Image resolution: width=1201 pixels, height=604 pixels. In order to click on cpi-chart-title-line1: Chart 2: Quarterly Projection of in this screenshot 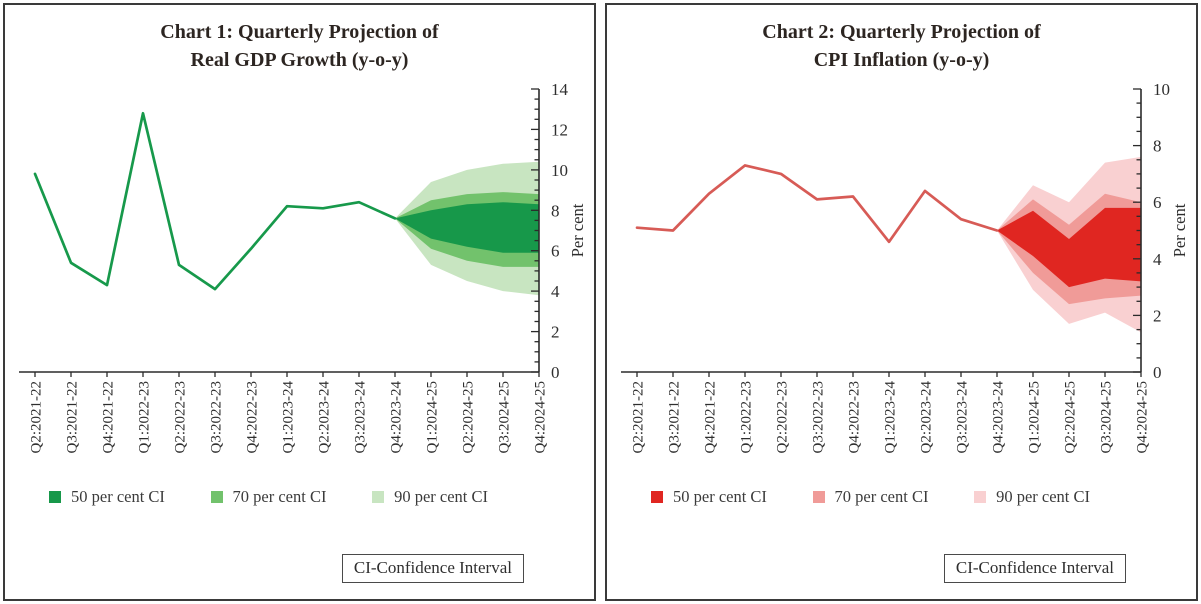, I will do `click(901, 32)`.